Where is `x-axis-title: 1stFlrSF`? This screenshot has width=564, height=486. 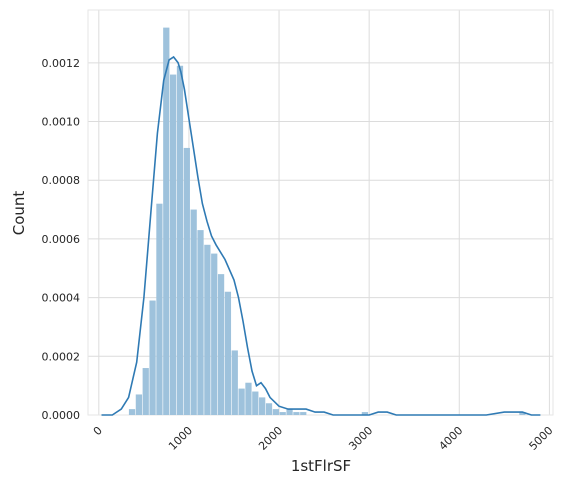
x-axis-title: 1stFlrSF is located at coordinates (321, 466).